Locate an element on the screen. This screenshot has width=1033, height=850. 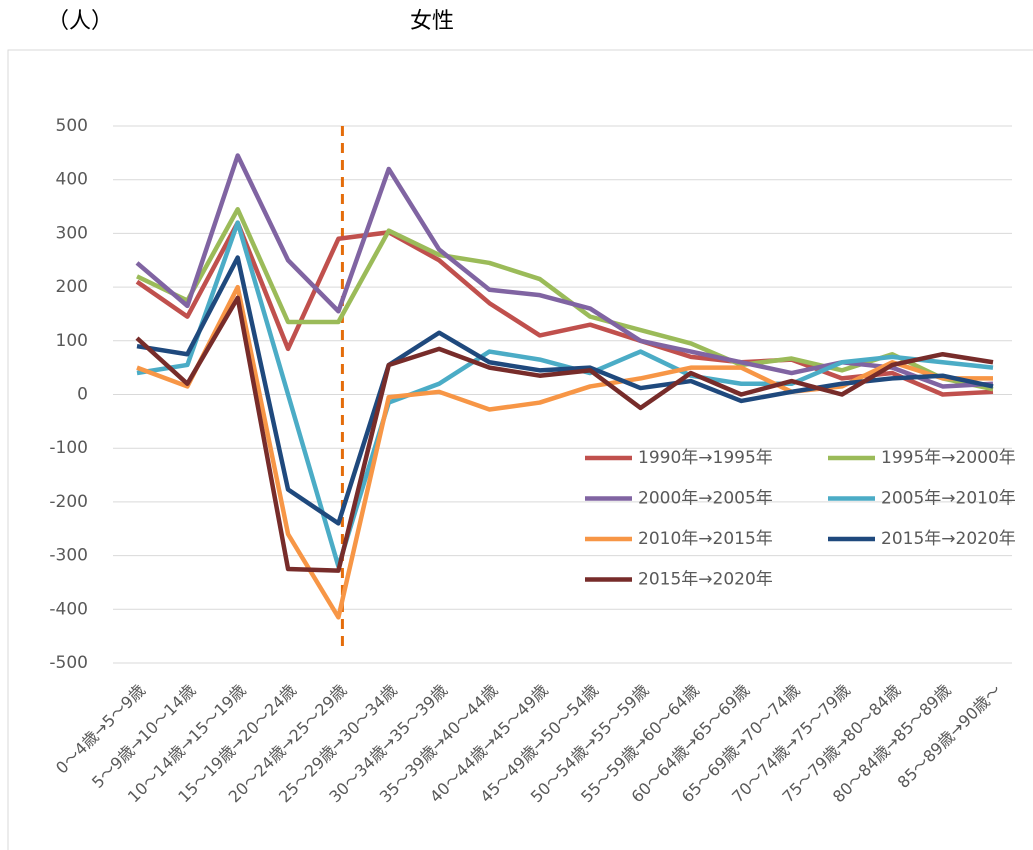
legend-label: 2000年→2005年 is located at coordinates (705, 499).